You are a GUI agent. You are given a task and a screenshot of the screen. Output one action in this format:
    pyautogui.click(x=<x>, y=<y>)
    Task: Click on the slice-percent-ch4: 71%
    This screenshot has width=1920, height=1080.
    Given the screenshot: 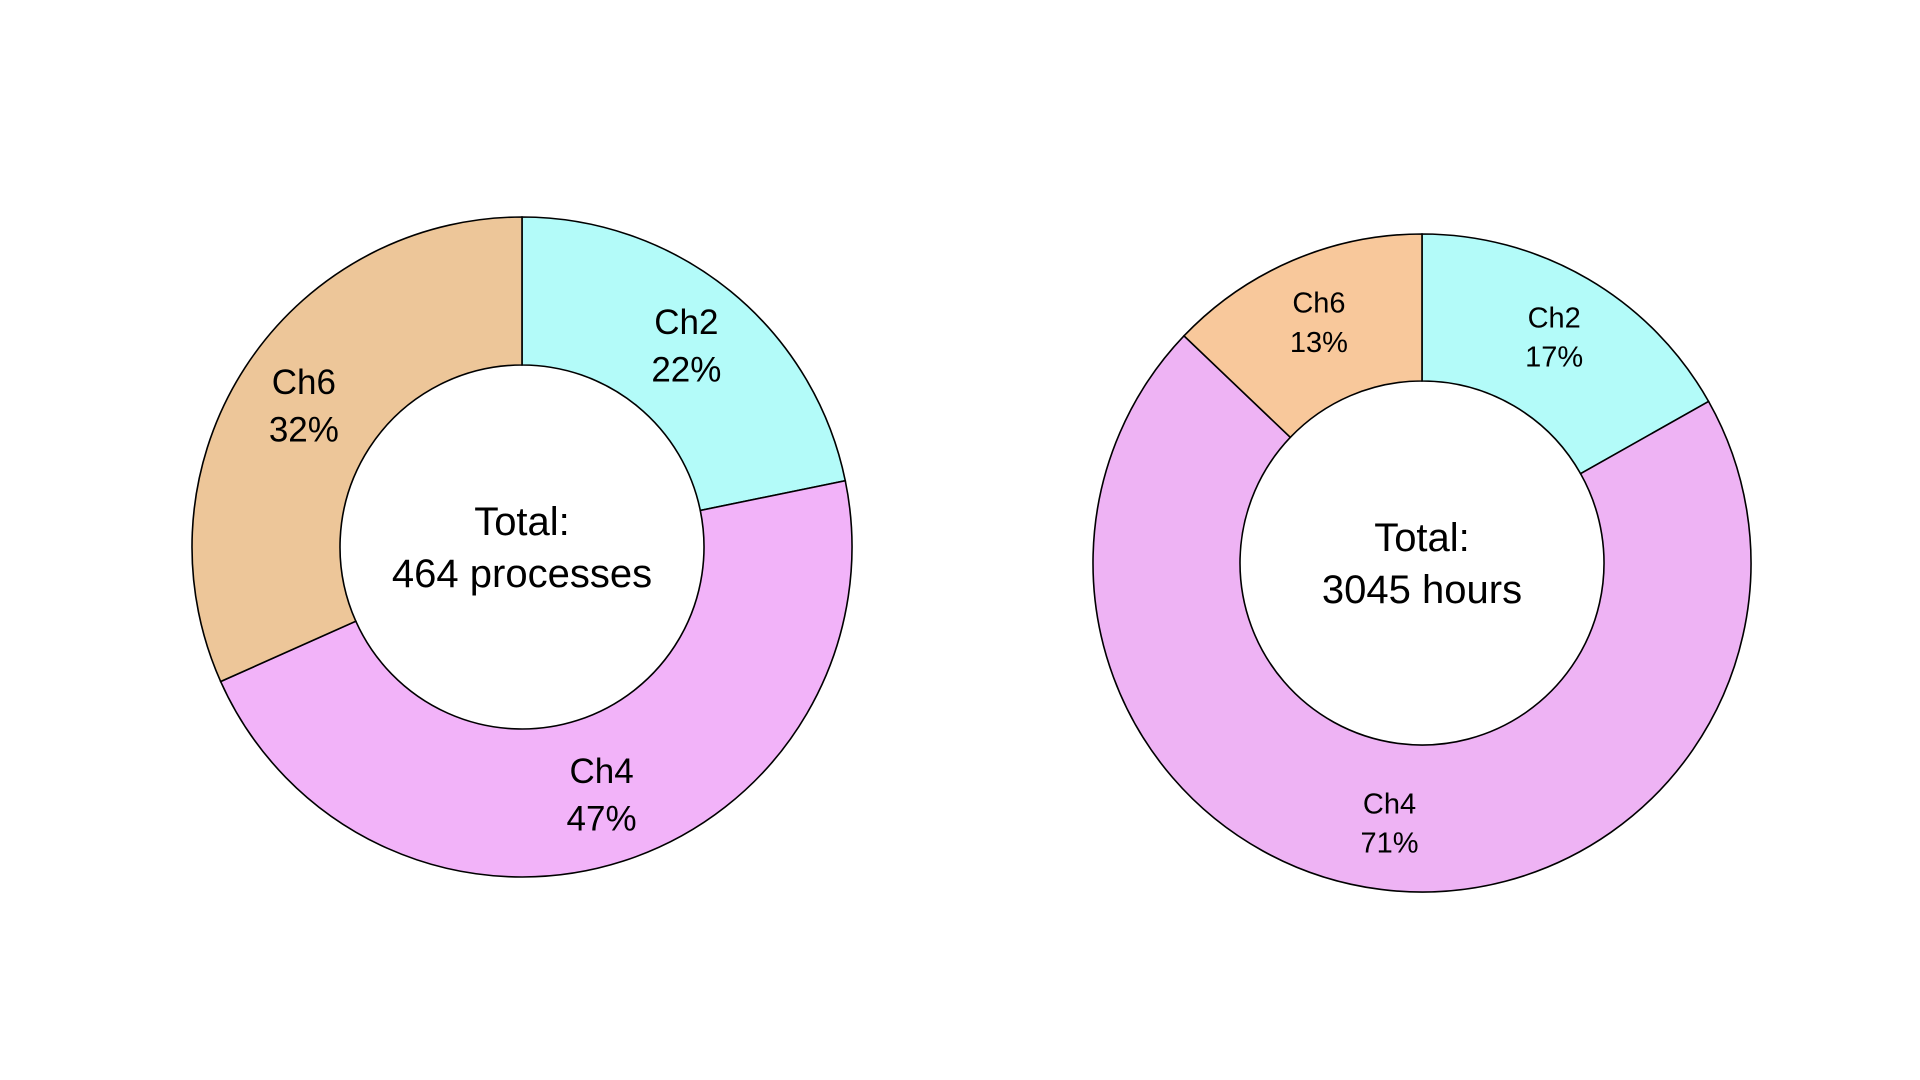 What is the action you would take?
    pyautogui.click(x=1389, y=844)
    